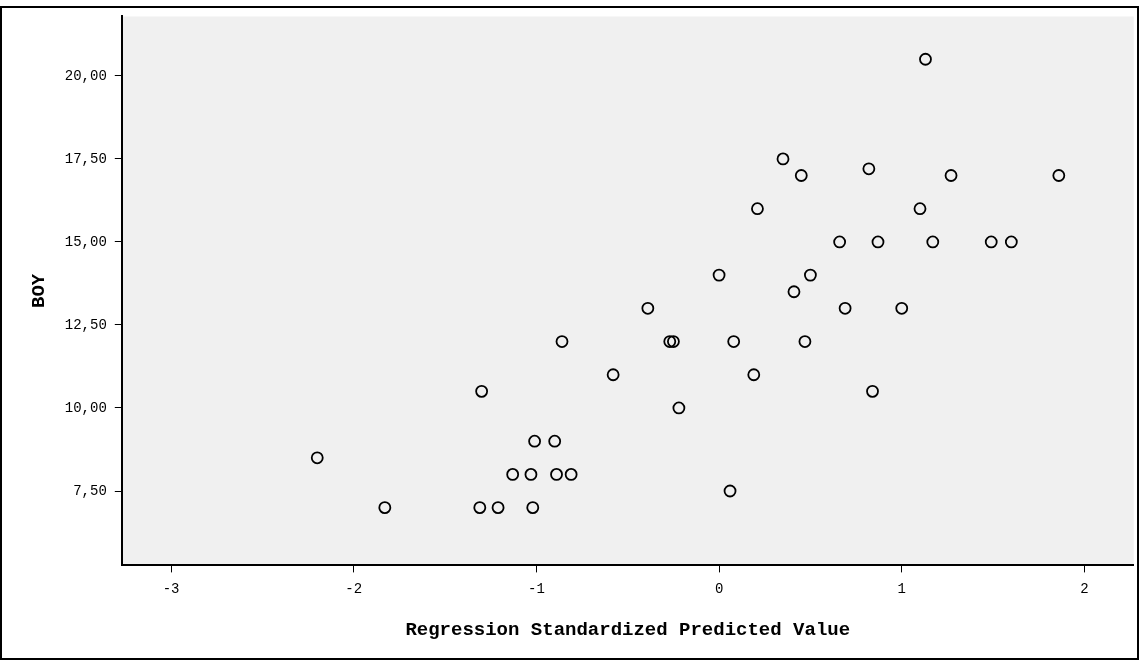 The image size is (1141, 662). Describe the element at coordinates (536, 588) in the screenshot. I see `x-tick-label: -1` at that location.